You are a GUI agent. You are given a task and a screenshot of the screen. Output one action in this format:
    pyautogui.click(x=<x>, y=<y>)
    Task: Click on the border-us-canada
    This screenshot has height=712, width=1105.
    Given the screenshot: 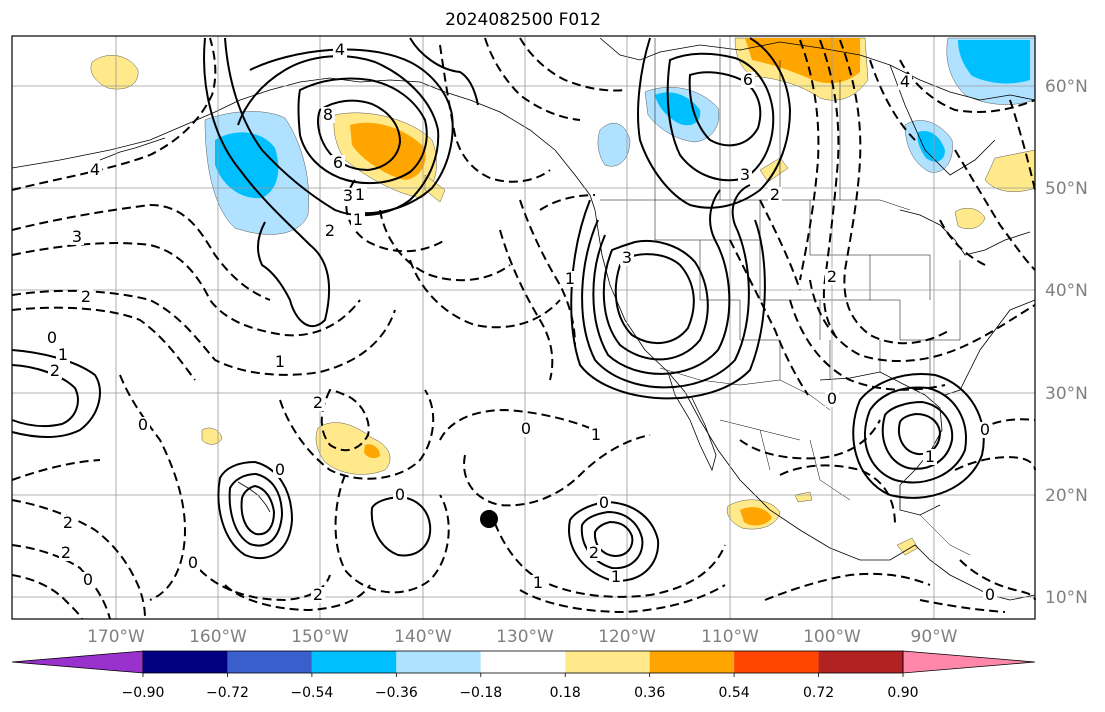 What is the action you would take?
    pyautogui.click(x=755, y=205)
    